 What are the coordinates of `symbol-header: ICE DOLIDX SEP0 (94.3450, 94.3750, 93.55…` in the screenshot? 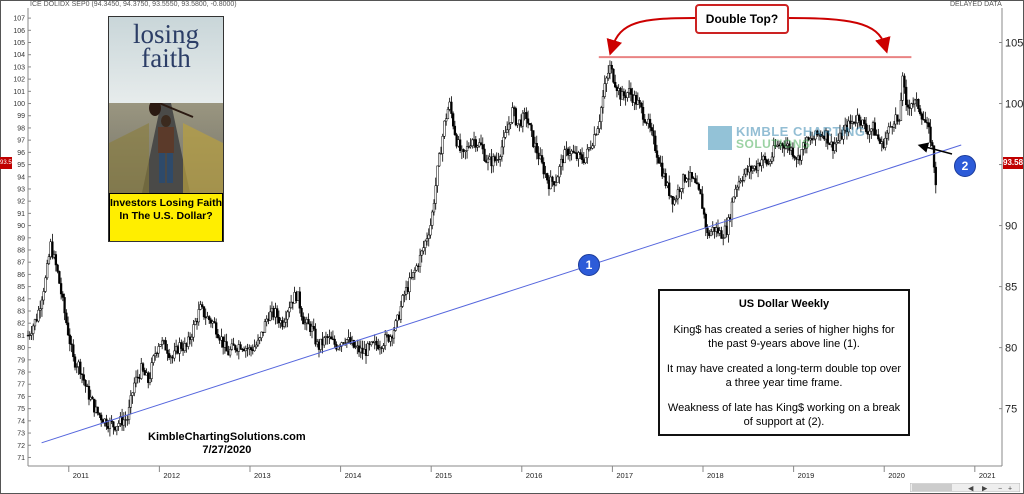 It's located at (133, 4).